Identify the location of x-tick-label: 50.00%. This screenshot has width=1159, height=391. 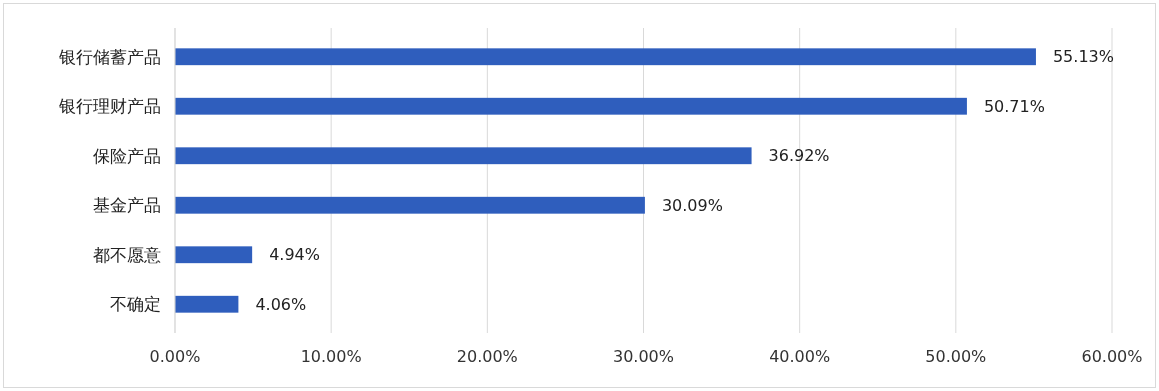
(956, 356).